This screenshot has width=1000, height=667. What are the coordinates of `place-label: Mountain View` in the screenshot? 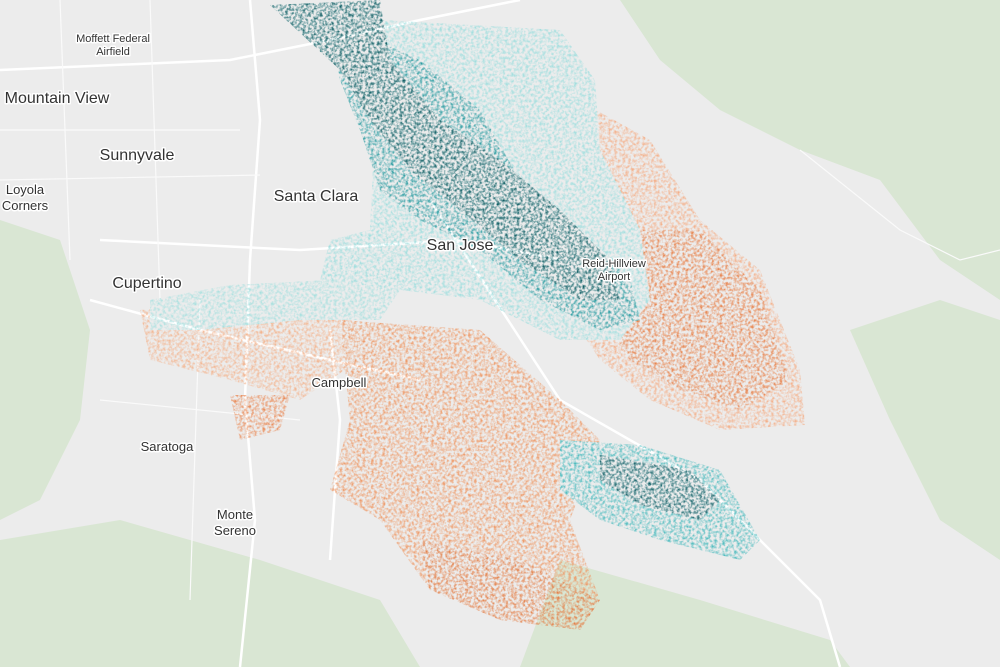 It's located at (57, 98).